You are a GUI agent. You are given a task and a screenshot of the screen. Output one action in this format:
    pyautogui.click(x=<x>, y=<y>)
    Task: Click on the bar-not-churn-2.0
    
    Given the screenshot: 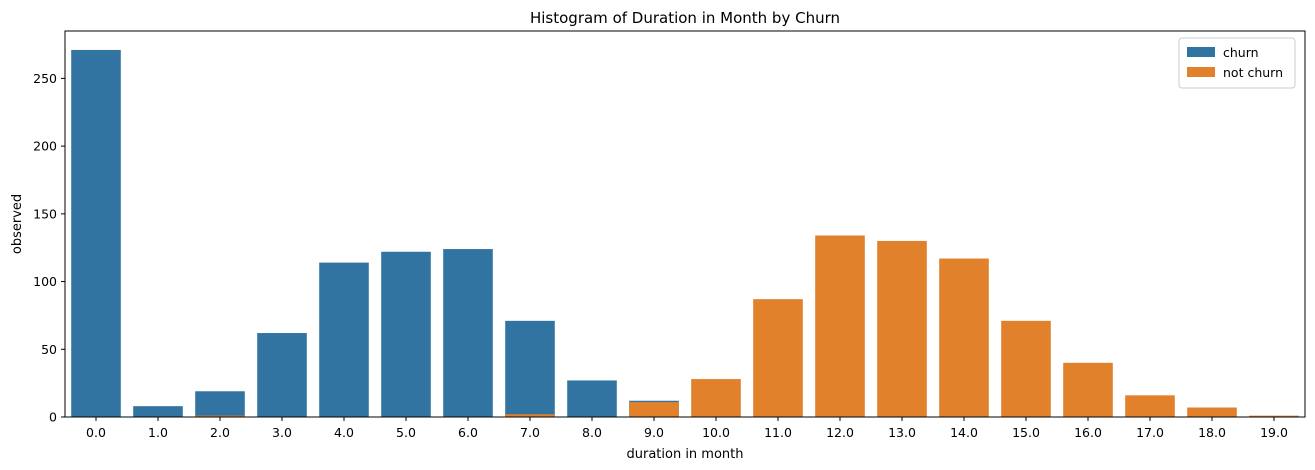 What is the action you would take?
    pyautogui.click(x=220, y=416)
    